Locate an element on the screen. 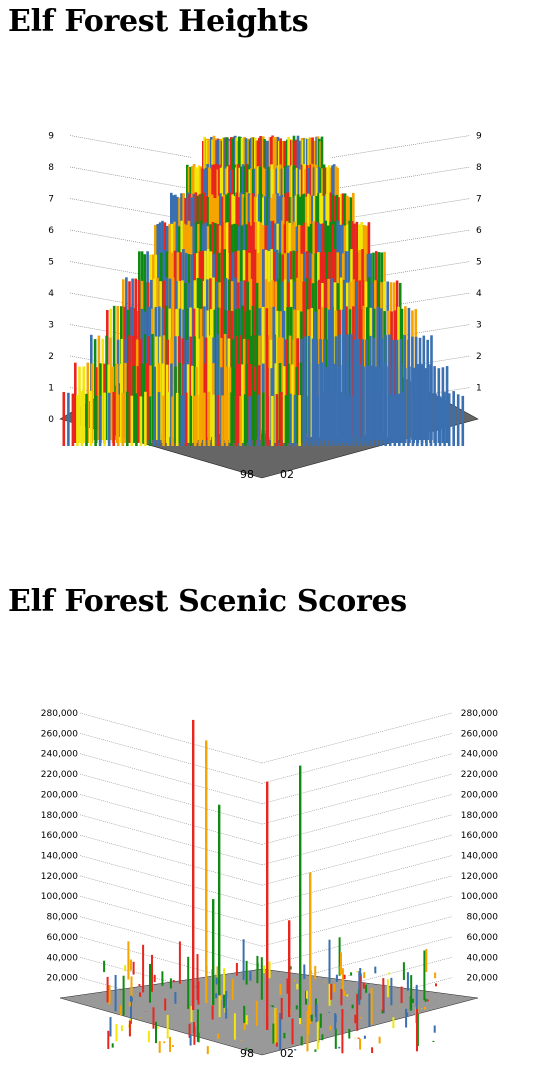  heights-xtick-right: 02 is located at coordinates (287, 474).